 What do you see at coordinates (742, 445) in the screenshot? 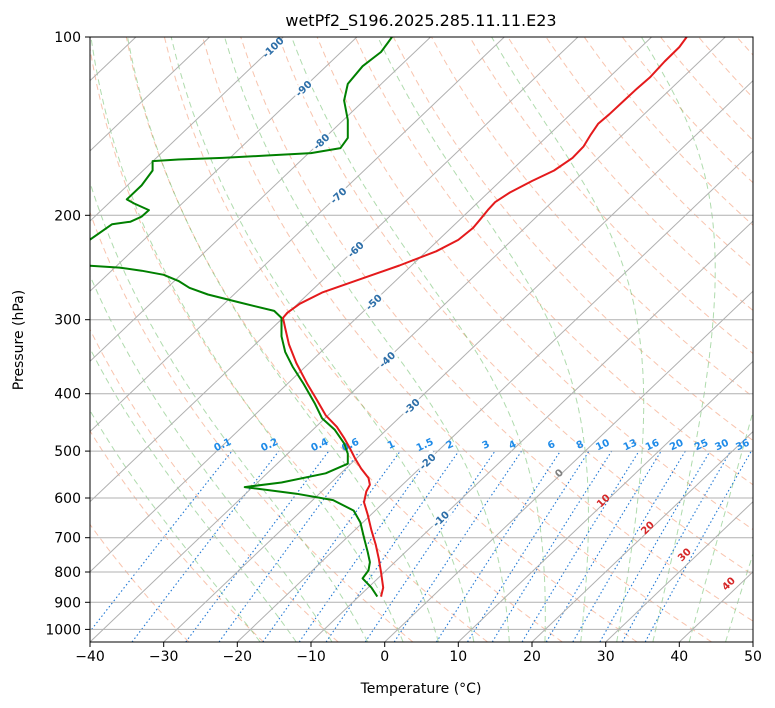
I see `mixing-ratio-label: 36` at bounding box center [742, 445].